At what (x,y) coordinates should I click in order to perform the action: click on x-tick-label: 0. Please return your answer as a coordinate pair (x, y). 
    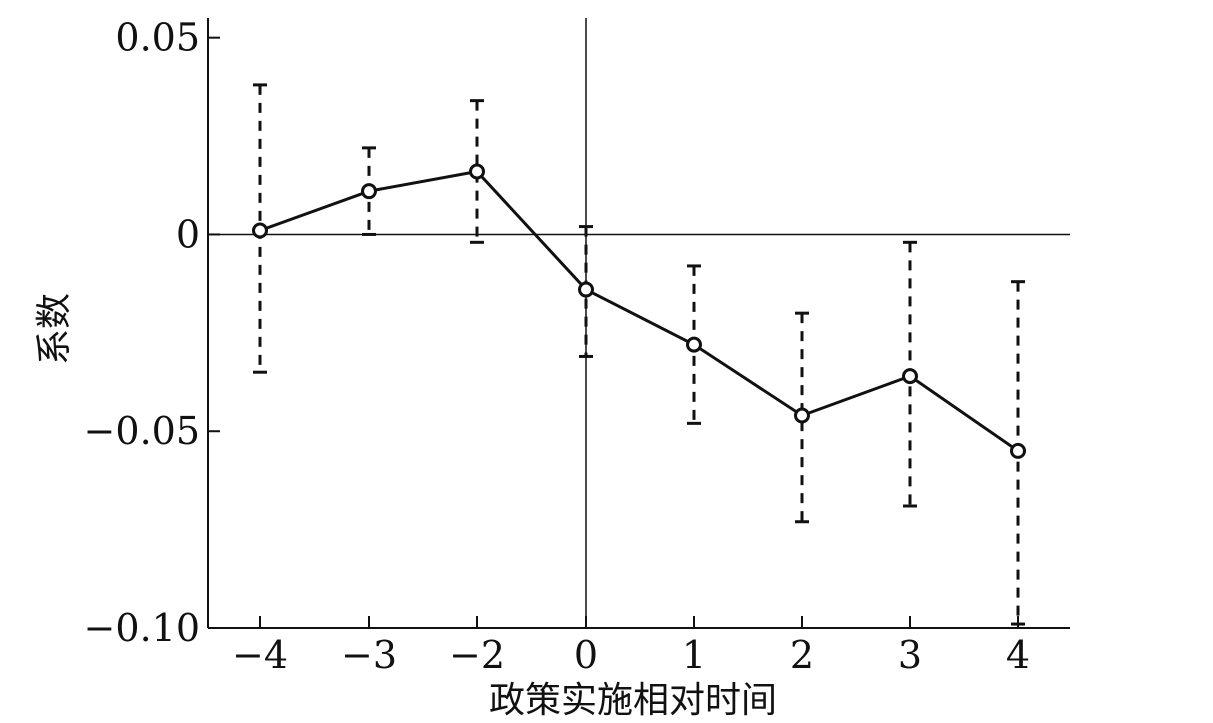
    Looking at the image, I should click on (586, 655).